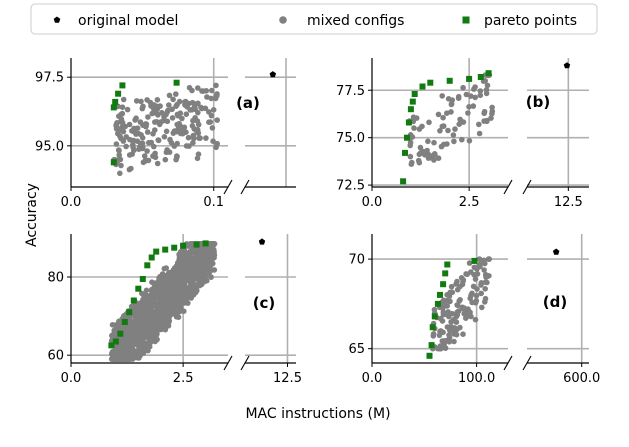 This screenshot has width=629, height=447. What do you see at coordinates (248, 103) in the screenshot?
I see `panel-label: (a)` at bounding box center [248, 103].